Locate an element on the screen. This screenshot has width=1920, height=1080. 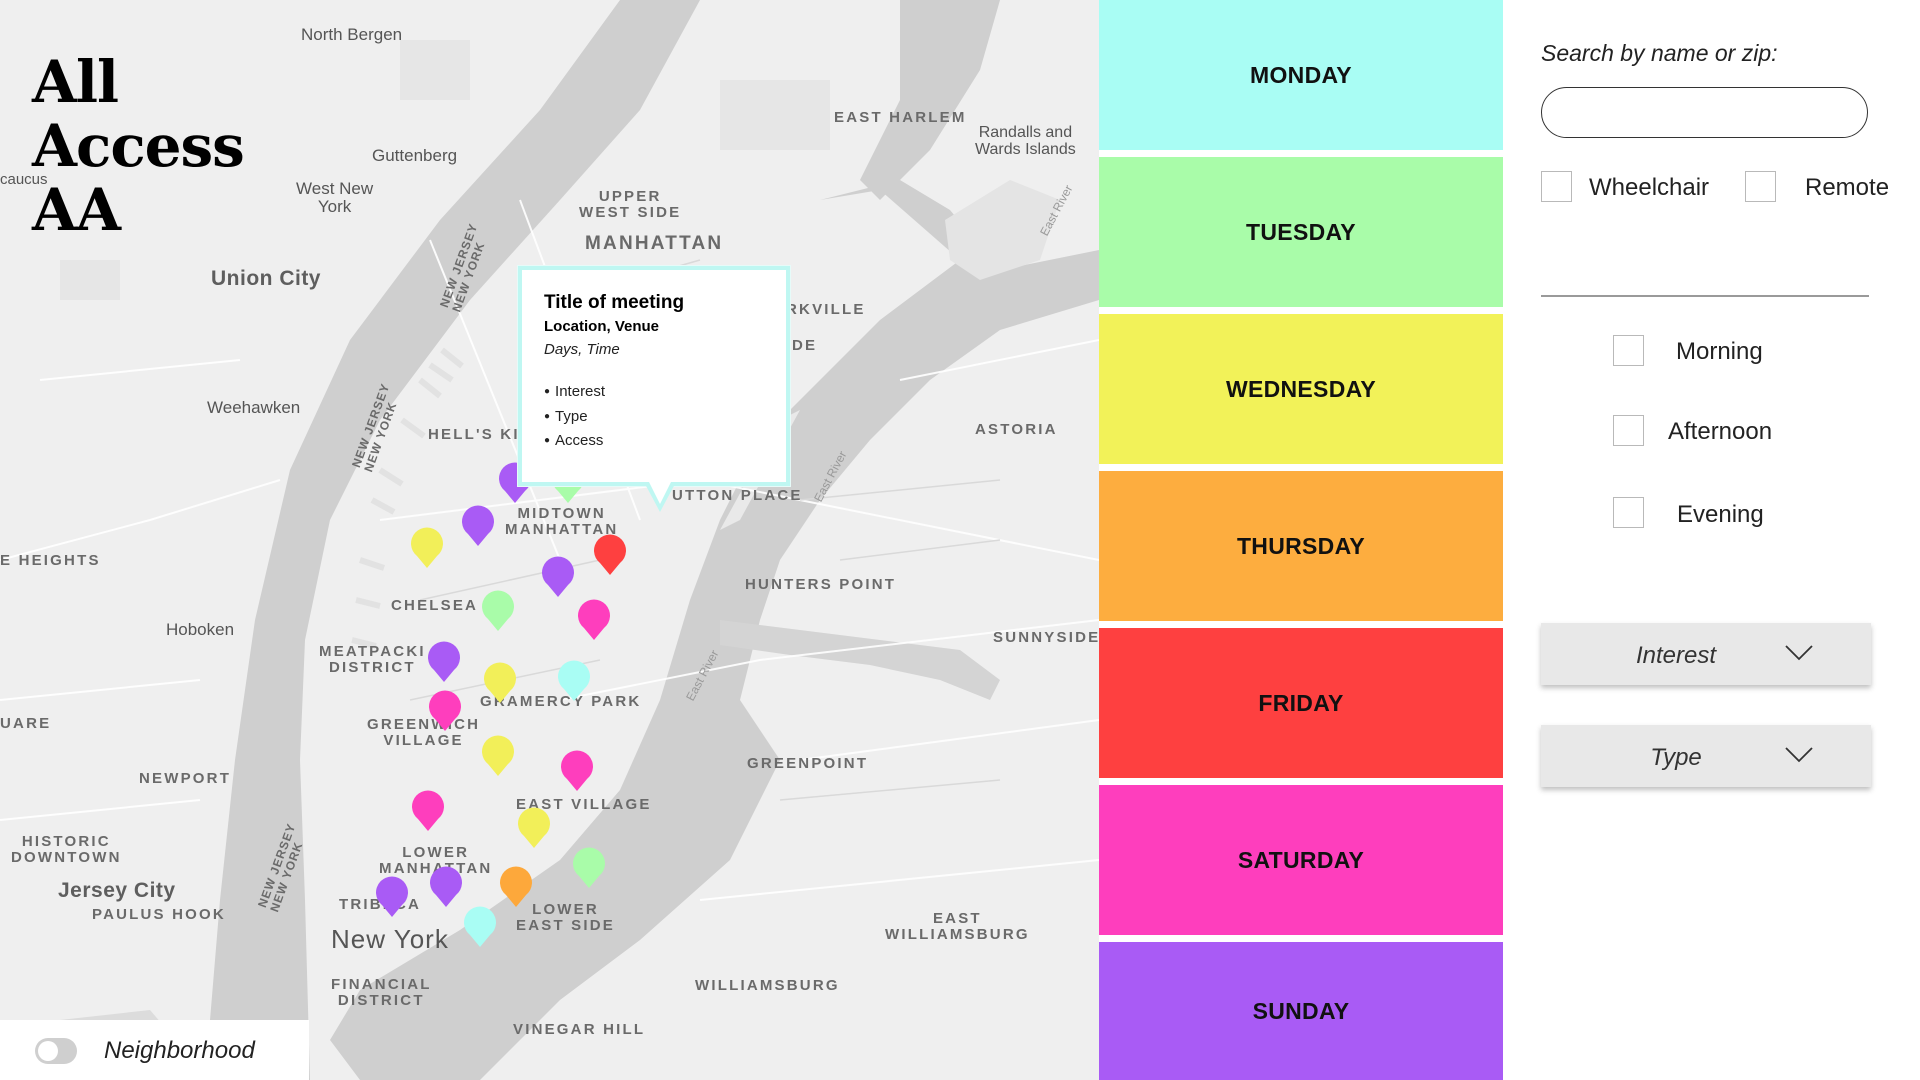
map-label-sutton-place: UTTON PLACE is located at coordinates (737, 495).